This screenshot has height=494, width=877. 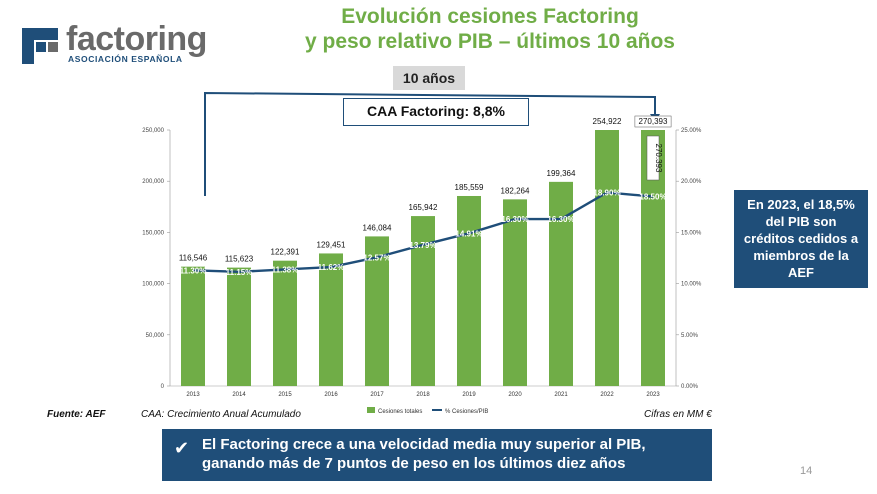 What do you see at coordinates (182, 448) in the screenshot?
I see `checkmark-icon: ✔` at bounding box center [182, 448].